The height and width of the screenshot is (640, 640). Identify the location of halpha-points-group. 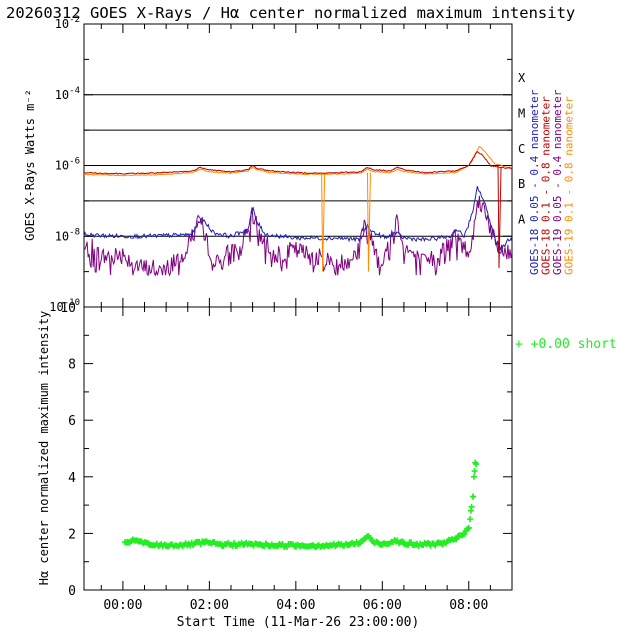
(301, 505).